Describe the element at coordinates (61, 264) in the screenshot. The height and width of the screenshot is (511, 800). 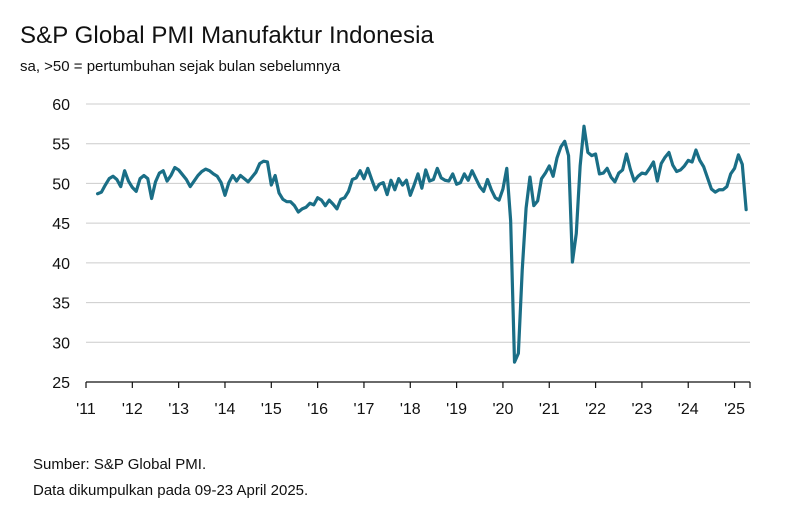
I see `y-tick-label: 40` at that location.